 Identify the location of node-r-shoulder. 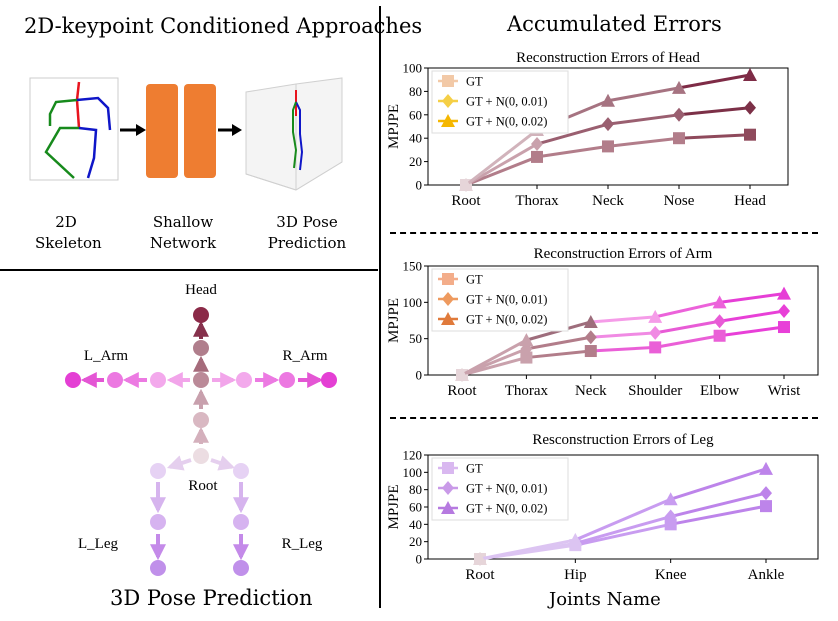
(244, 380).